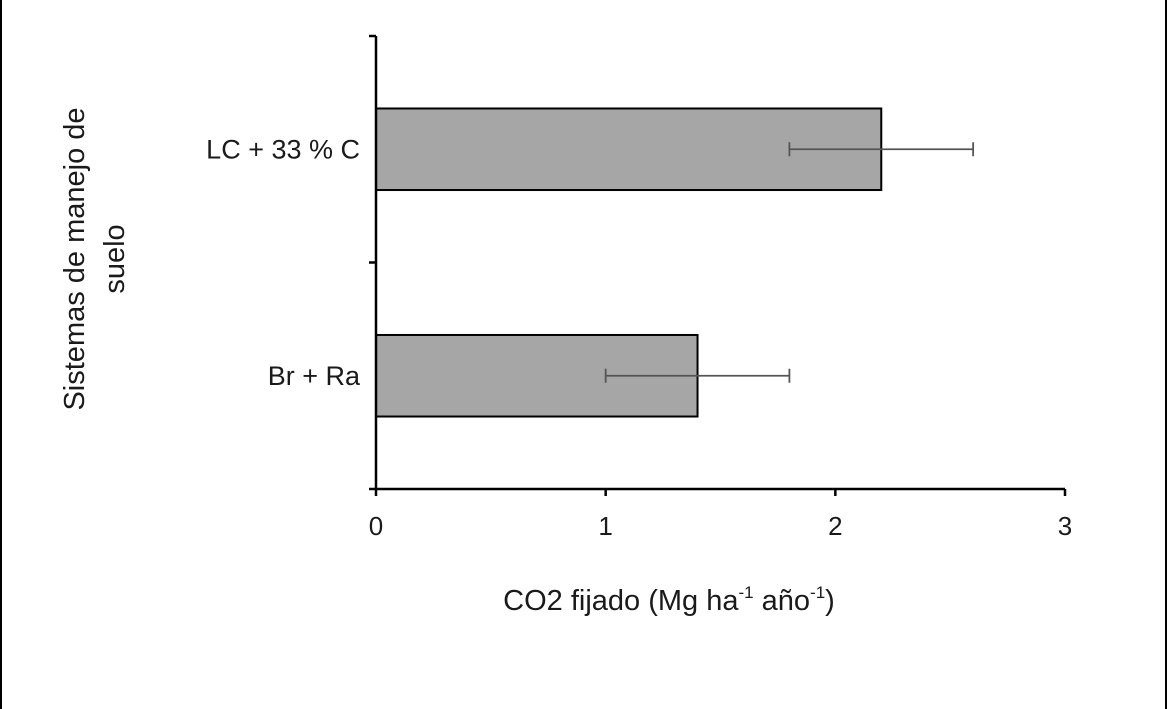  What do you see at coordinates (314, 376) in the screenshot?
I see `category-label-2: Br + Ra` at bounding box center [314, 376].